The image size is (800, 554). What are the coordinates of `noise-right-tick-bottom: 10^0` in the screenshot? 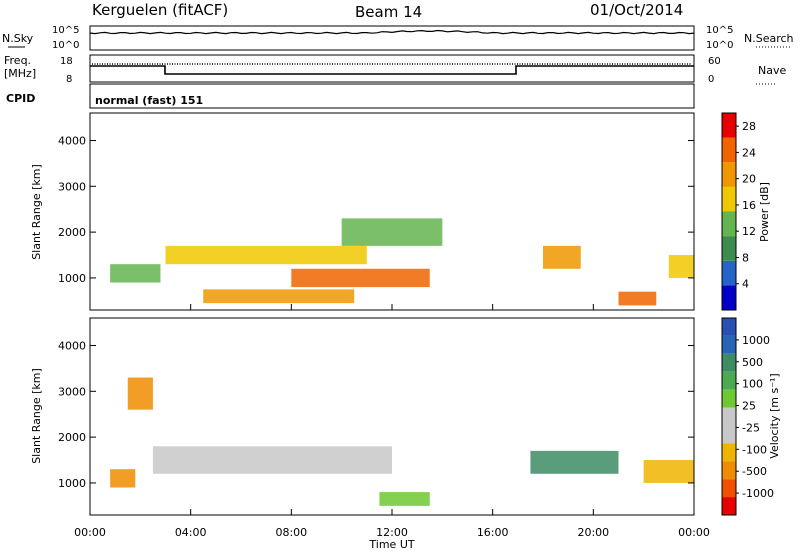 It's located at (719, 45).